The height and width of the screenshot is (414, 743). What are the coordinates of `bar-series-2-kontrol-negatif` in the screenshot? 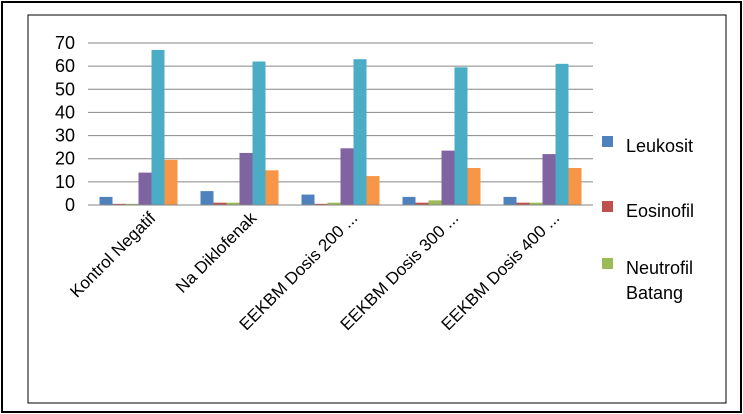 It's located at (132, 204).